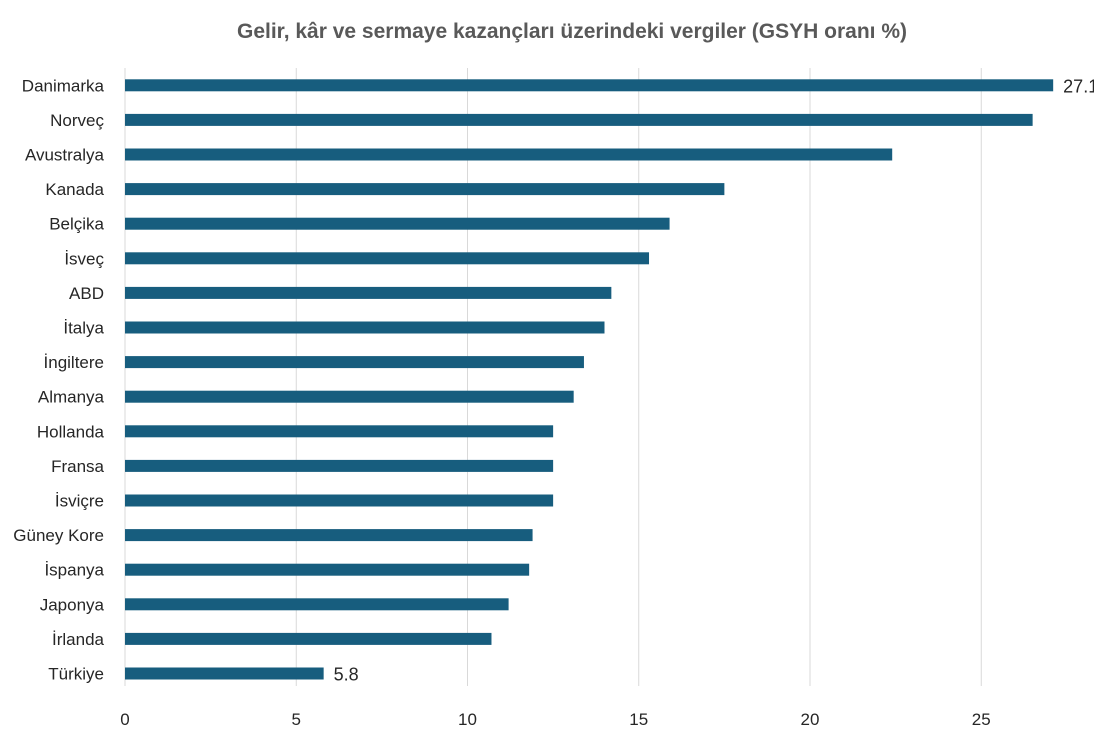 This screenshot has width=1094, height=738. What do you see at coordinates (71, 431) in the screenshot?
I see `category-label: Hollanda` at bounding box center [71, 431].